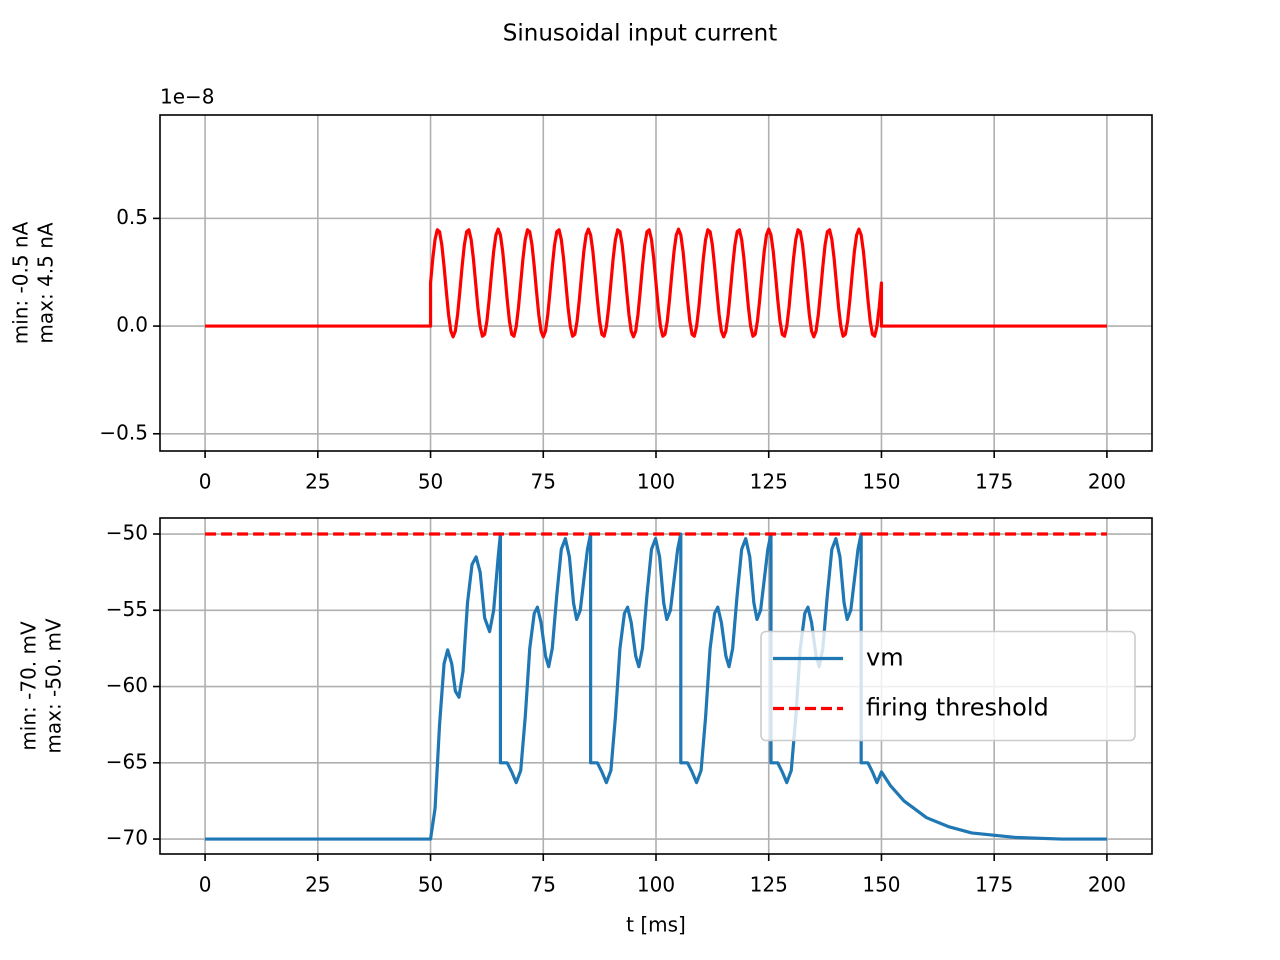 The width and height of the screenshot is (1280, 960). I want to click on y-tick-label: 0.0, so click(132, 325).